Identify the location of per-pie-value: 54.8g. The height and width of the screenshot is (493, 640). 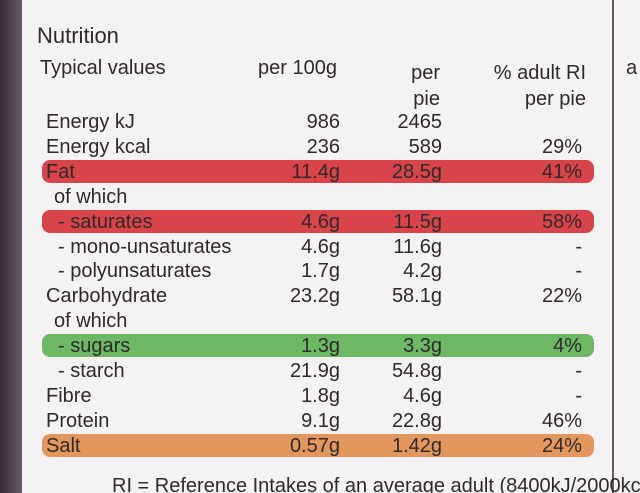
(416, 371).